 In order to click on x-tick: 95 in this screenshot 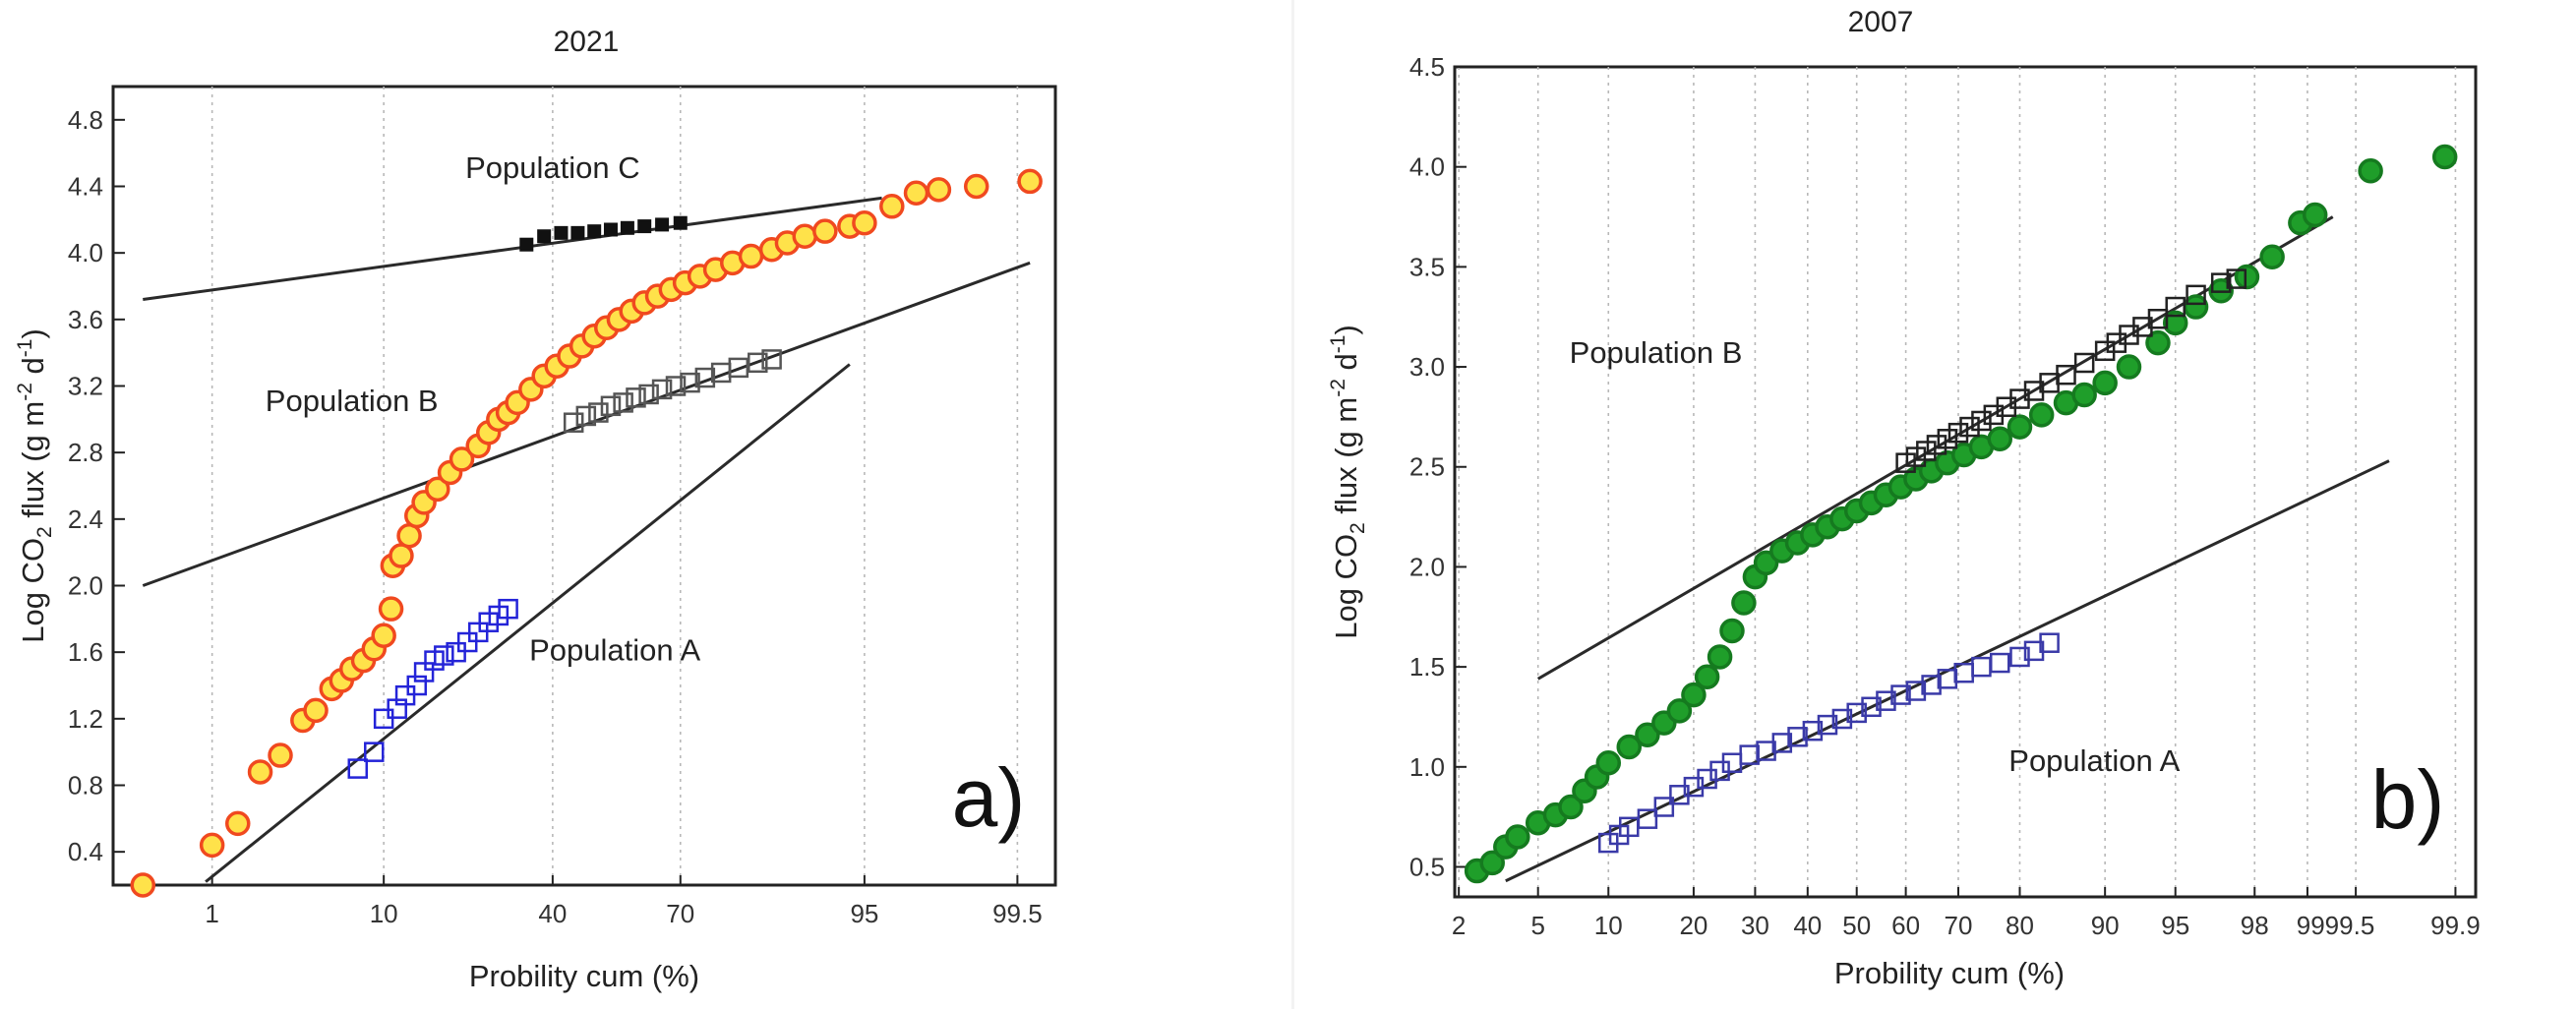, I will do `click(864, 901)`.